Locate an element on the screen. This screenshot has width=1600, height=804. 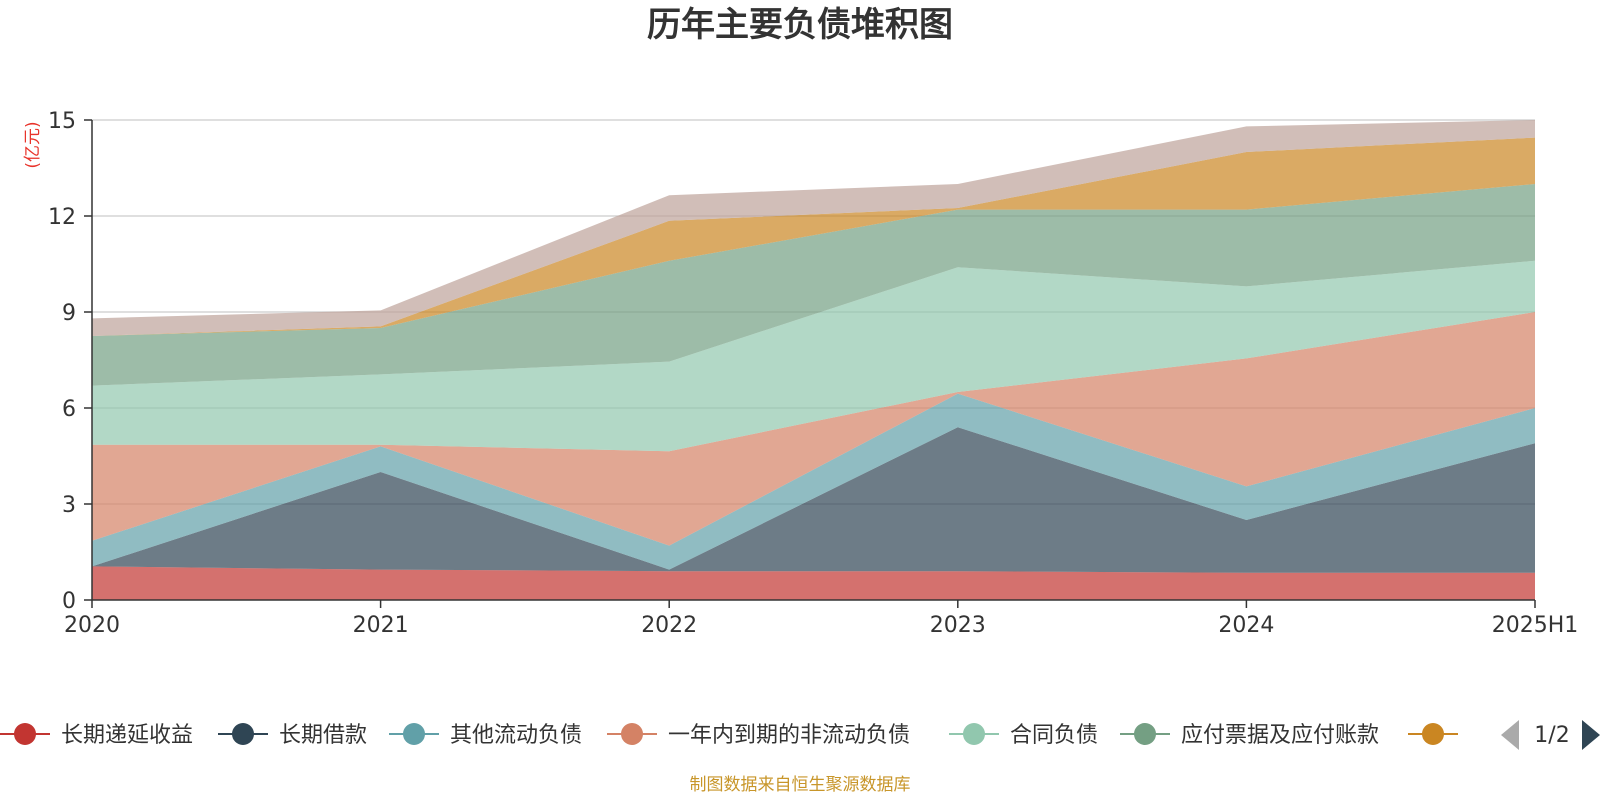
legend-item-6: 应付票据及应付账款 is located at coordinates (1249, 735).